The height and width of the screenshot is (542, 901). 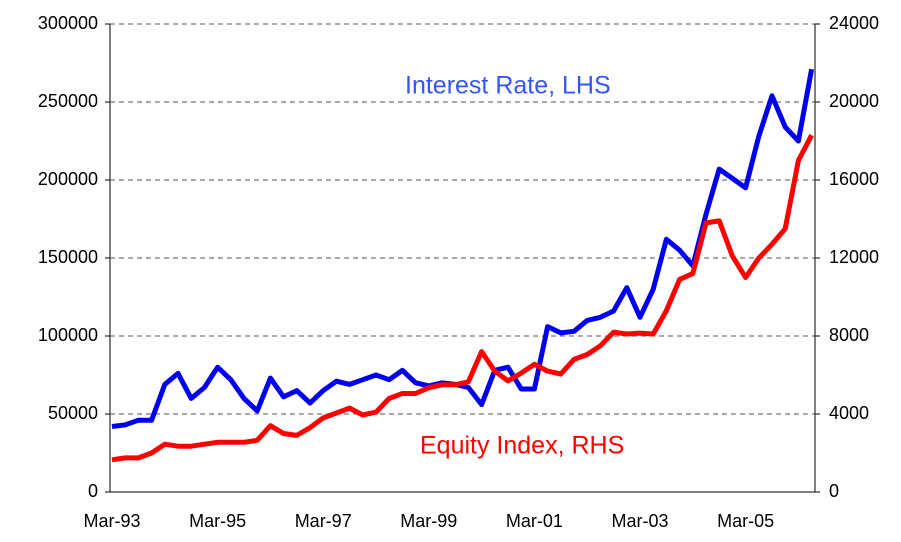 I want to click on x-tick-label: Mar-95, so click(x=217, y=521).